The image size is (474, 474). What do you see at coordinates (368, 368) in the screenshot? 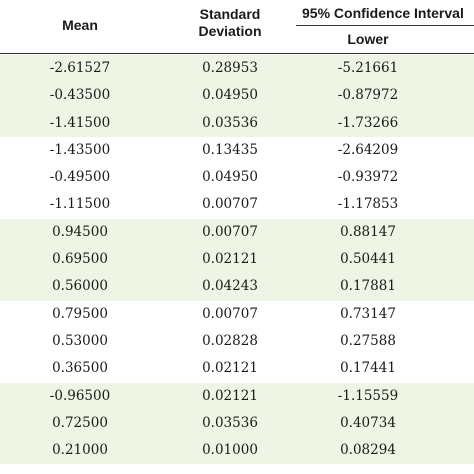
I see `cell-lower: 0.17441` at bounding box center [368, 368].